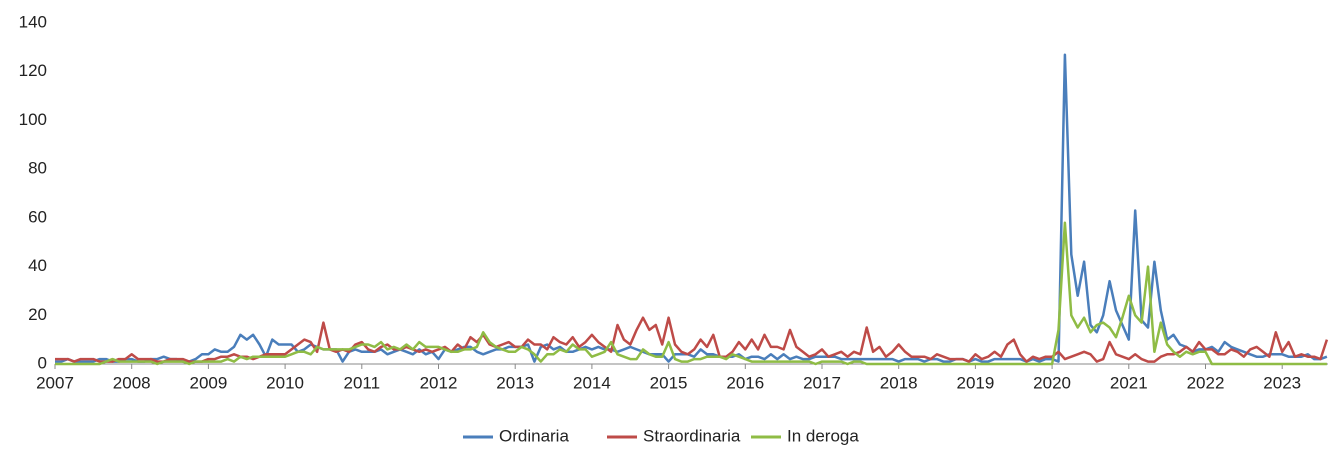  Describe the element at coordinates (42, 362) in the screenshot. I see `y-tick-label: 0` at that location.